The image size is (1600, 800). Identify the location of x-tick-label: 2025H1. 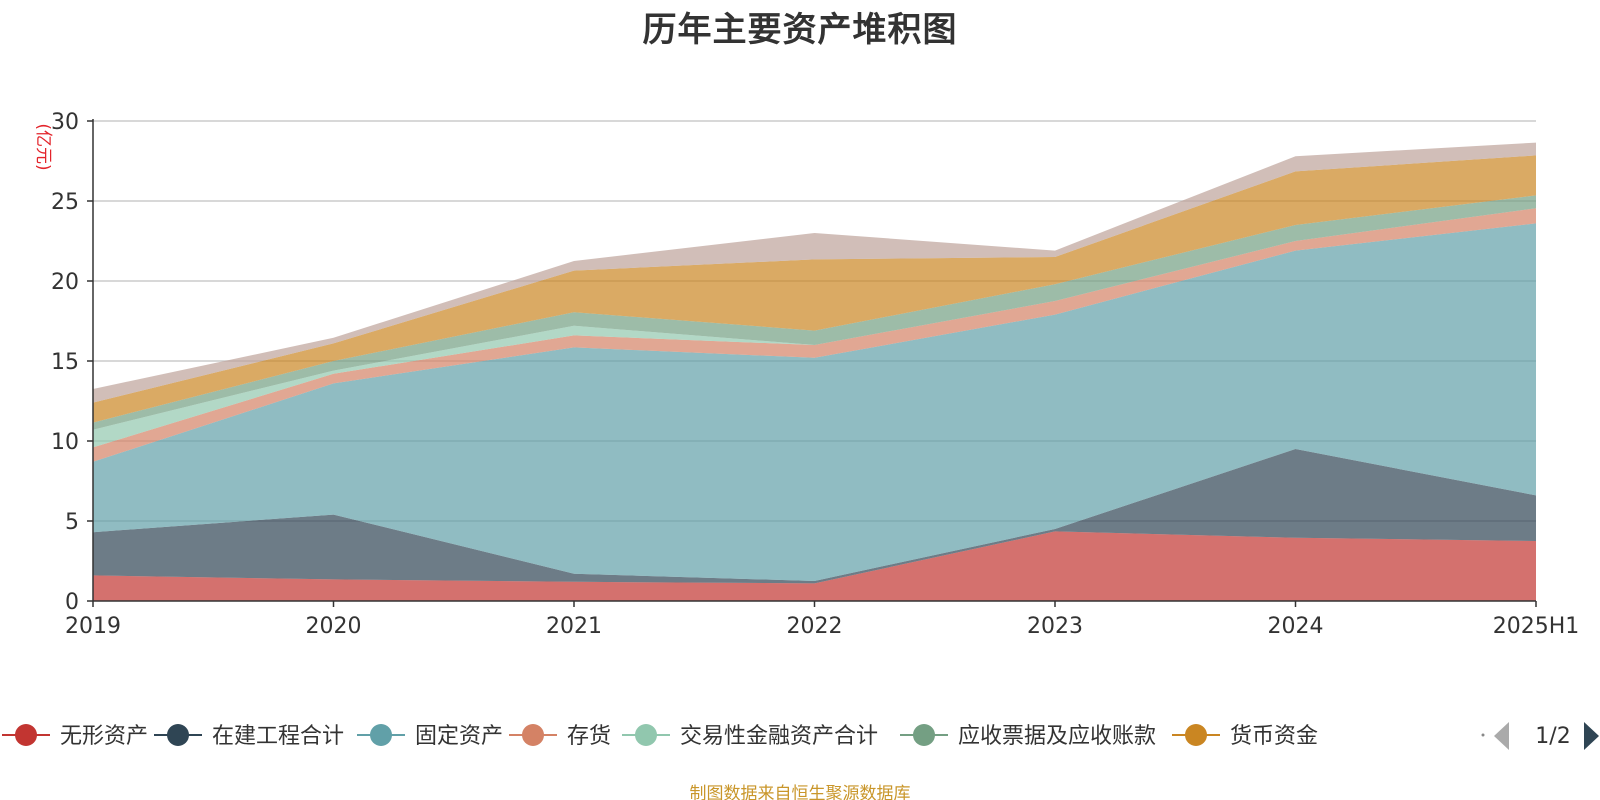
(1536, 626).